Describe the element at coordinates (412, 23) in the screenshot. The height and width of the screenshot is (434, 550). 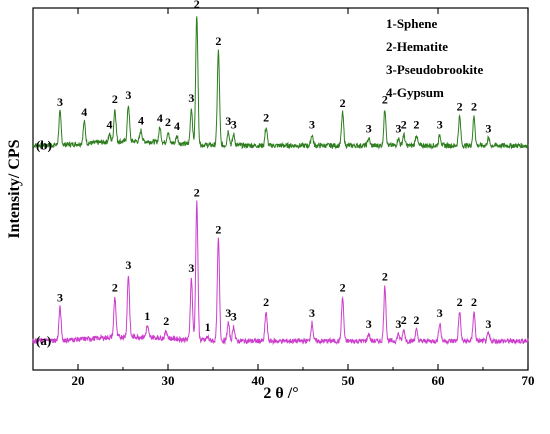
I see `legend-entry-1: 1-Sphene` at that location.